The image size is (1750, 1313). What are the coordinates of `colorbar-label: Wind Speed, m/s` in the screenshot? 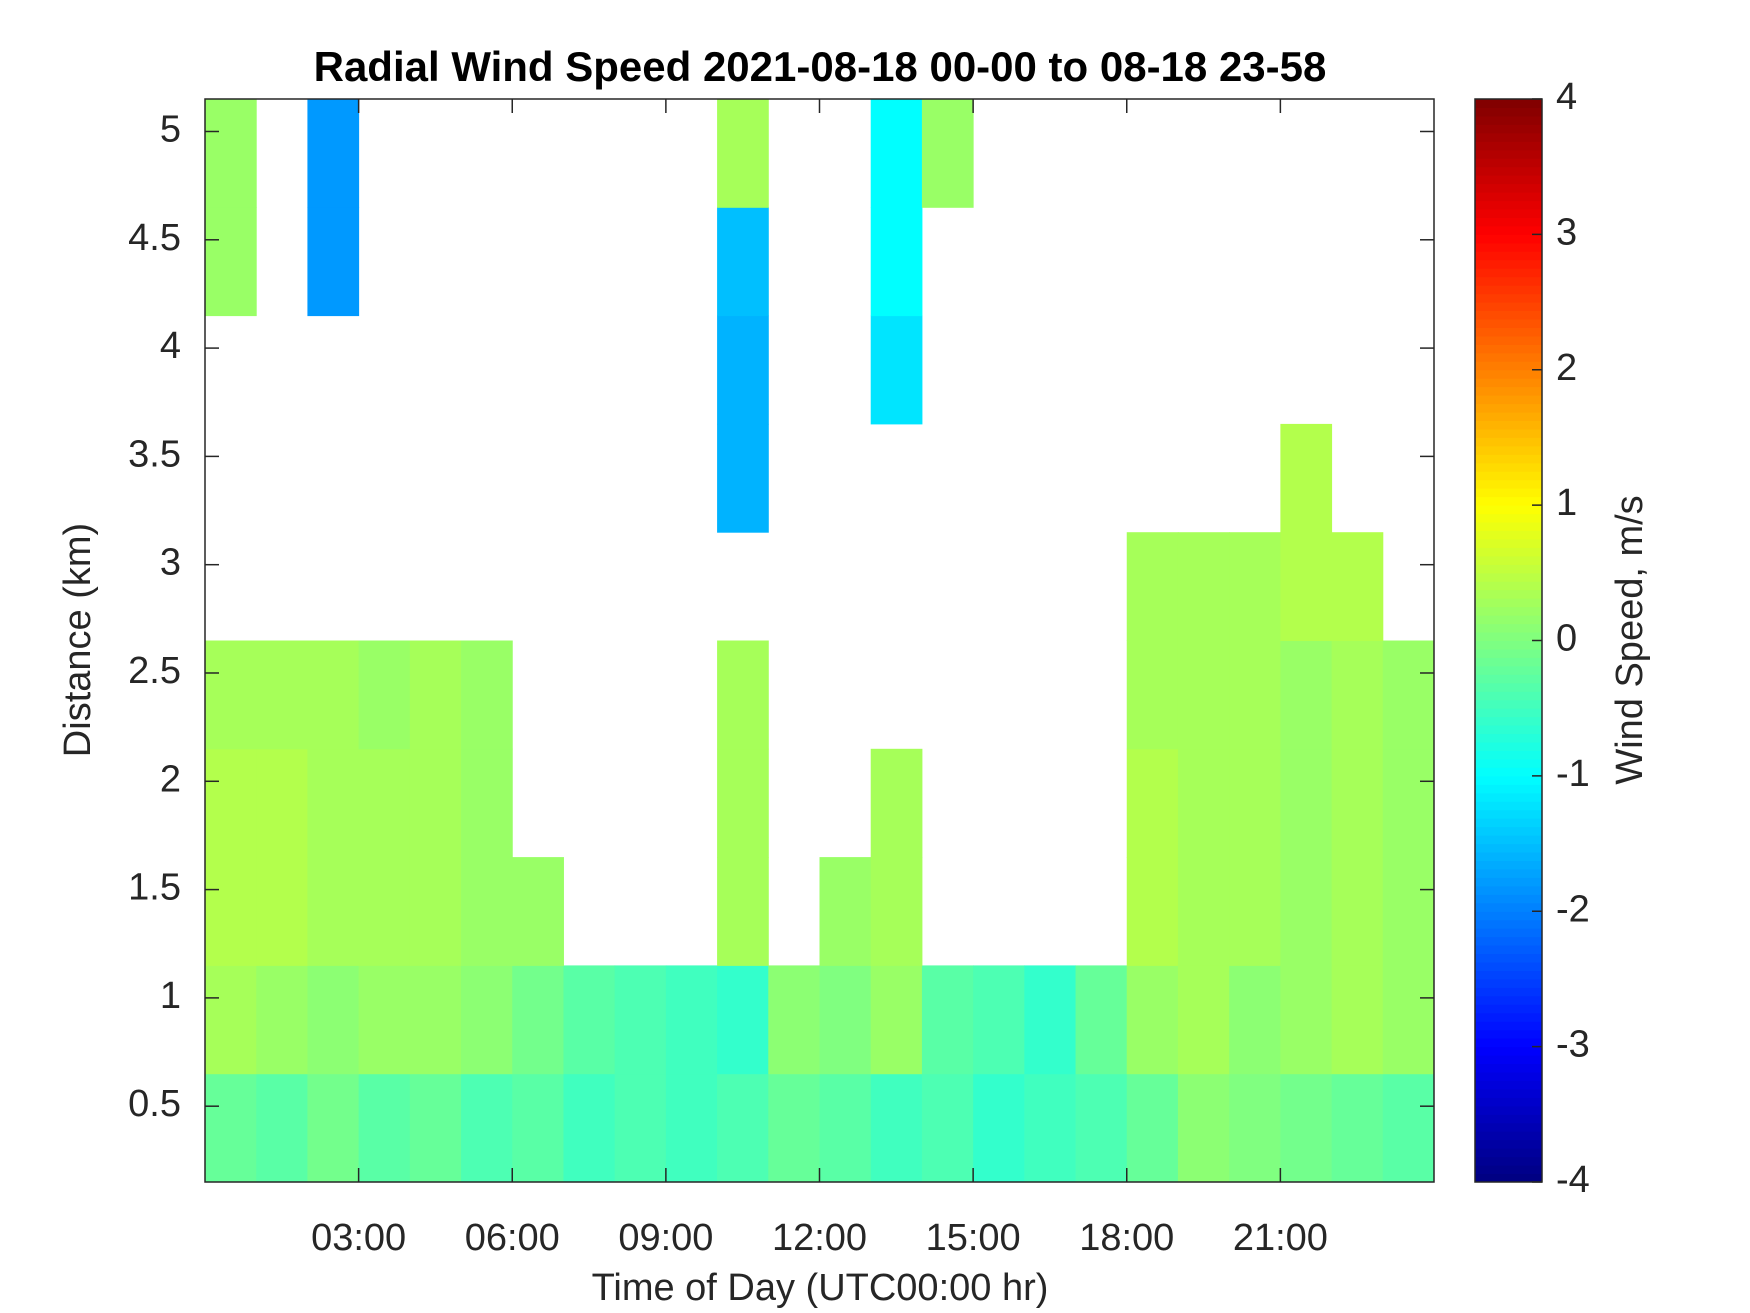 It's located at (1630, 639).